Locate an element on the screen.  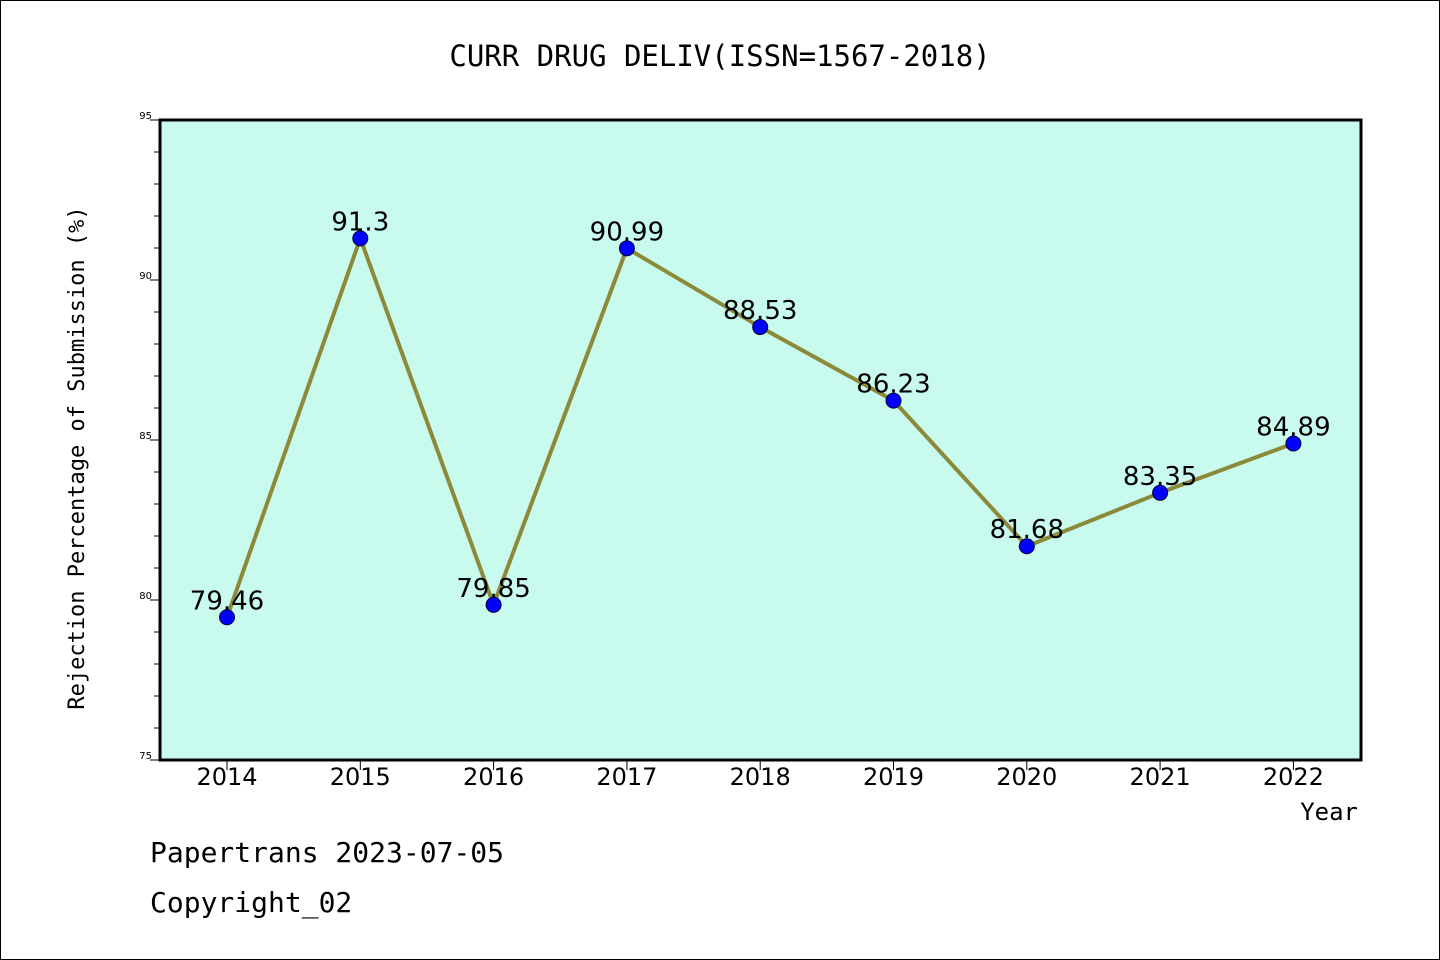
x-axis: 2014 2015 2016 2017 2018 2019 2020 2021 2022 is located at coordinates (760, 775).